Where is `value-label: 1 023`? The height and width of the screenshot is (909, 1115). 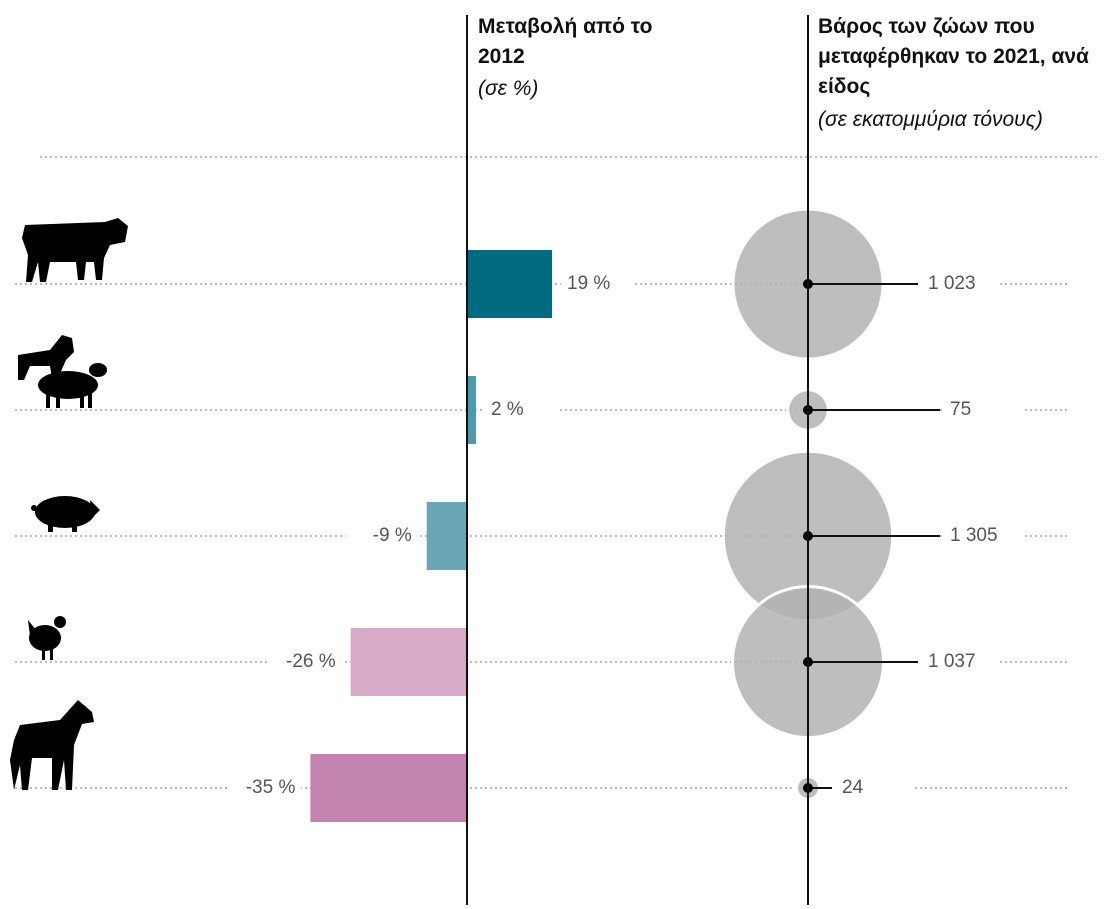 value-label: 1 023 is located at coordinates (952, 283).